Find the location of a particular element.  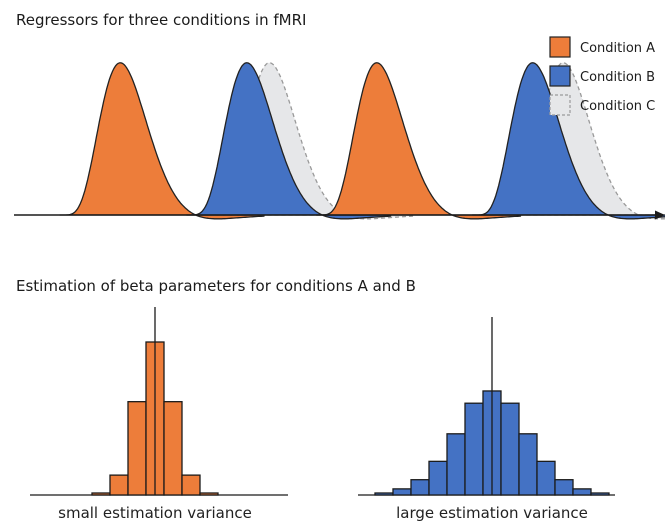

axis-arrow-icon is located at coordinates (660, 215).